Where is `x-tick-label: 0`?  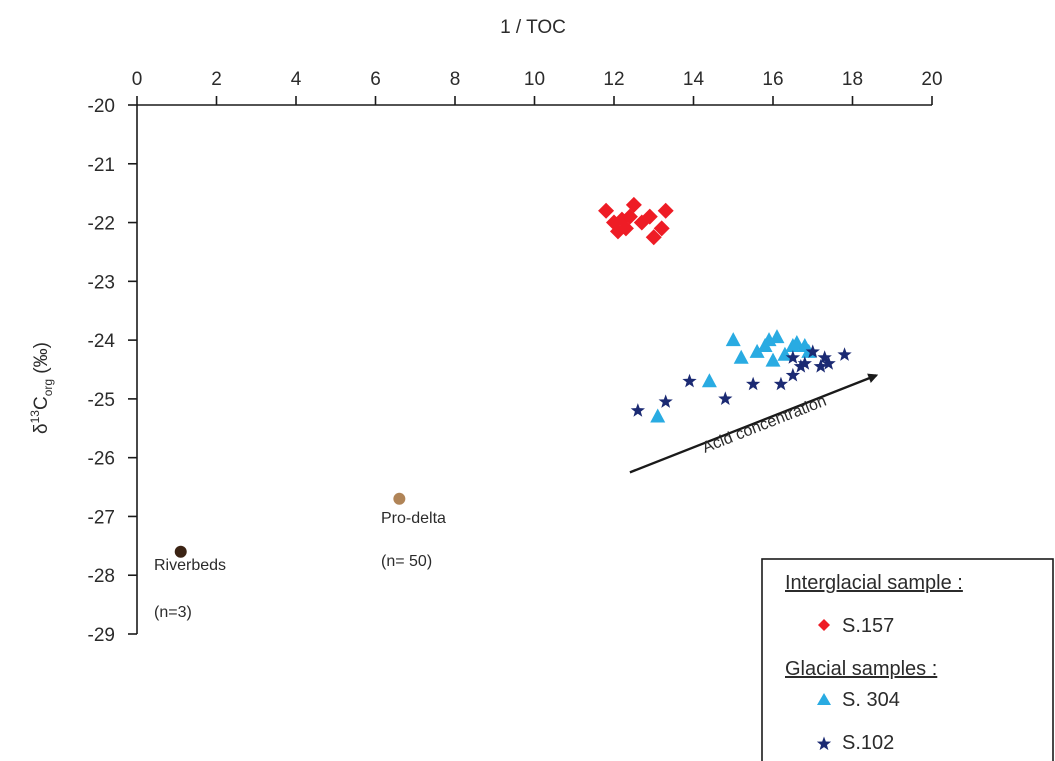 x-tick-label: 0 is located at coordinates (137, 79).